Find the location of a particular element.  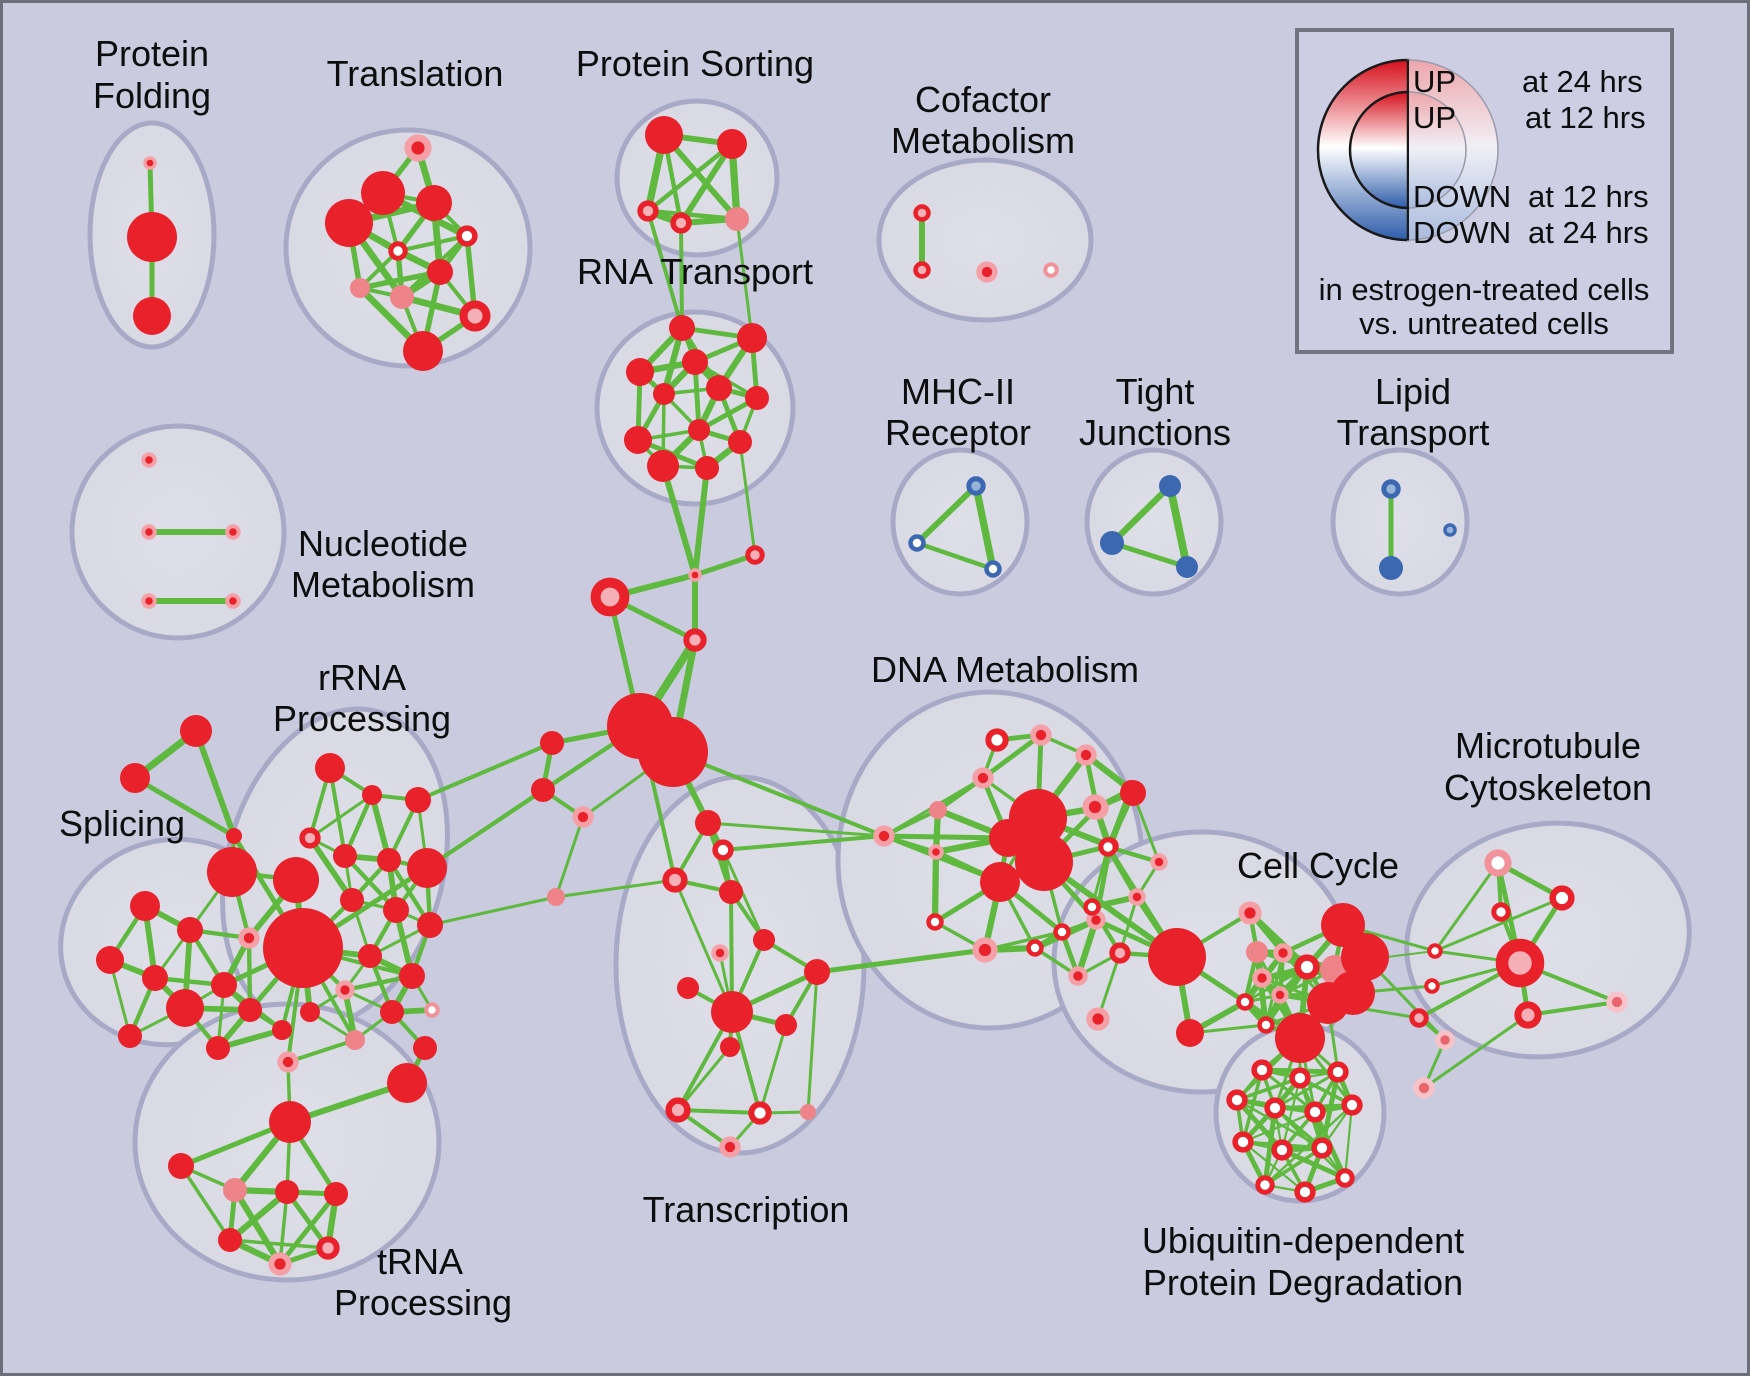

cluster-label-ub-0: Ubiquitin-dependent is located at coordinates (1303, 1240).